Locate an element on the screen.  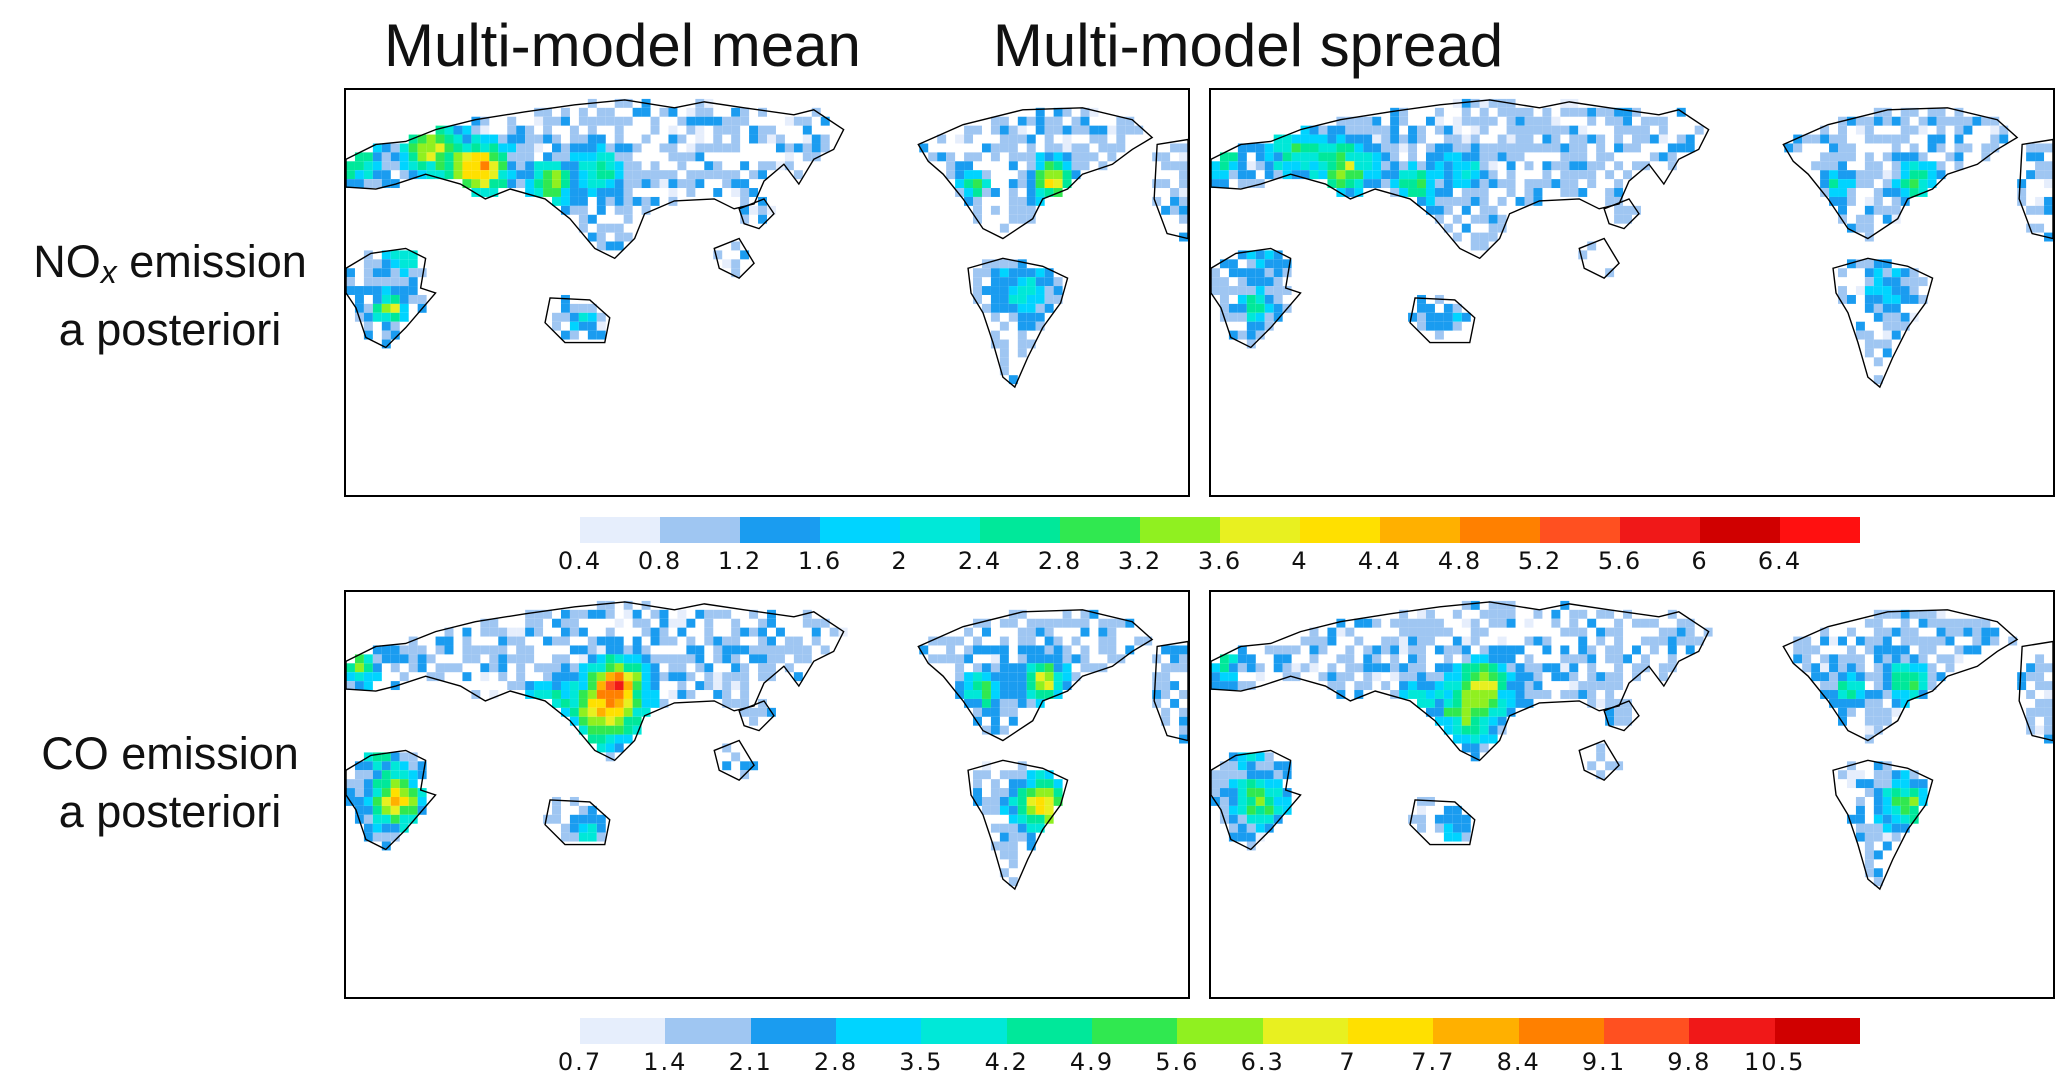
colorbar-tick-label: 2.8 is located at coordinates (1060, 561).